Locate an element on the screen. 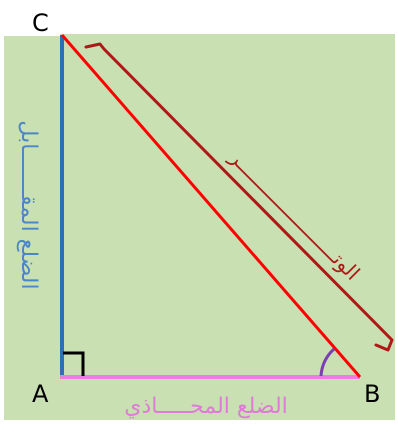 Image resolution: width=398 pixels, height=432 pixels. right-angle-mark is located at coordinates (74, 363).